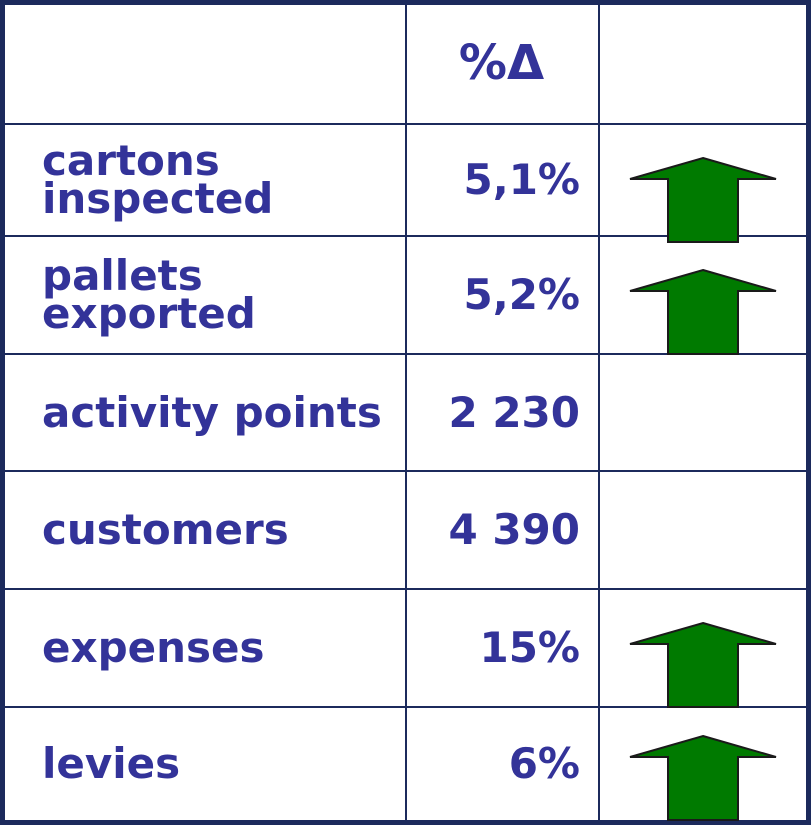 The width and height of the screenshot is (811, 825). Describe the element at coordinates (153, 648) in the screenshot. I see `row-label: expenses` at that location.